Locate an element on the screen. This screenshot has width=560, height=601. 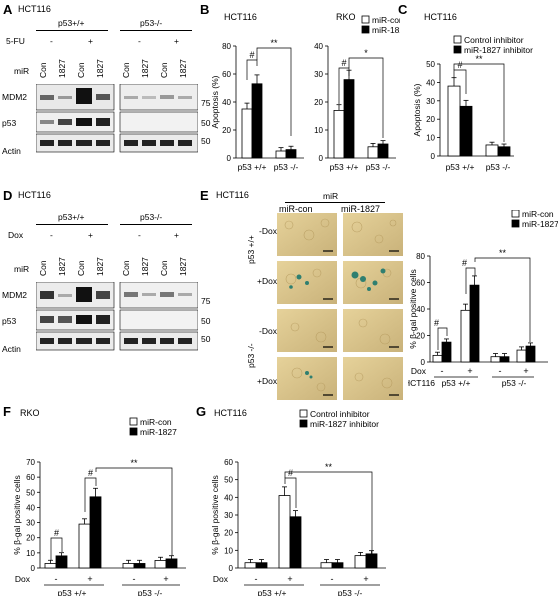
chart-c-title: HCT116 is located at coordinates (440, 17).